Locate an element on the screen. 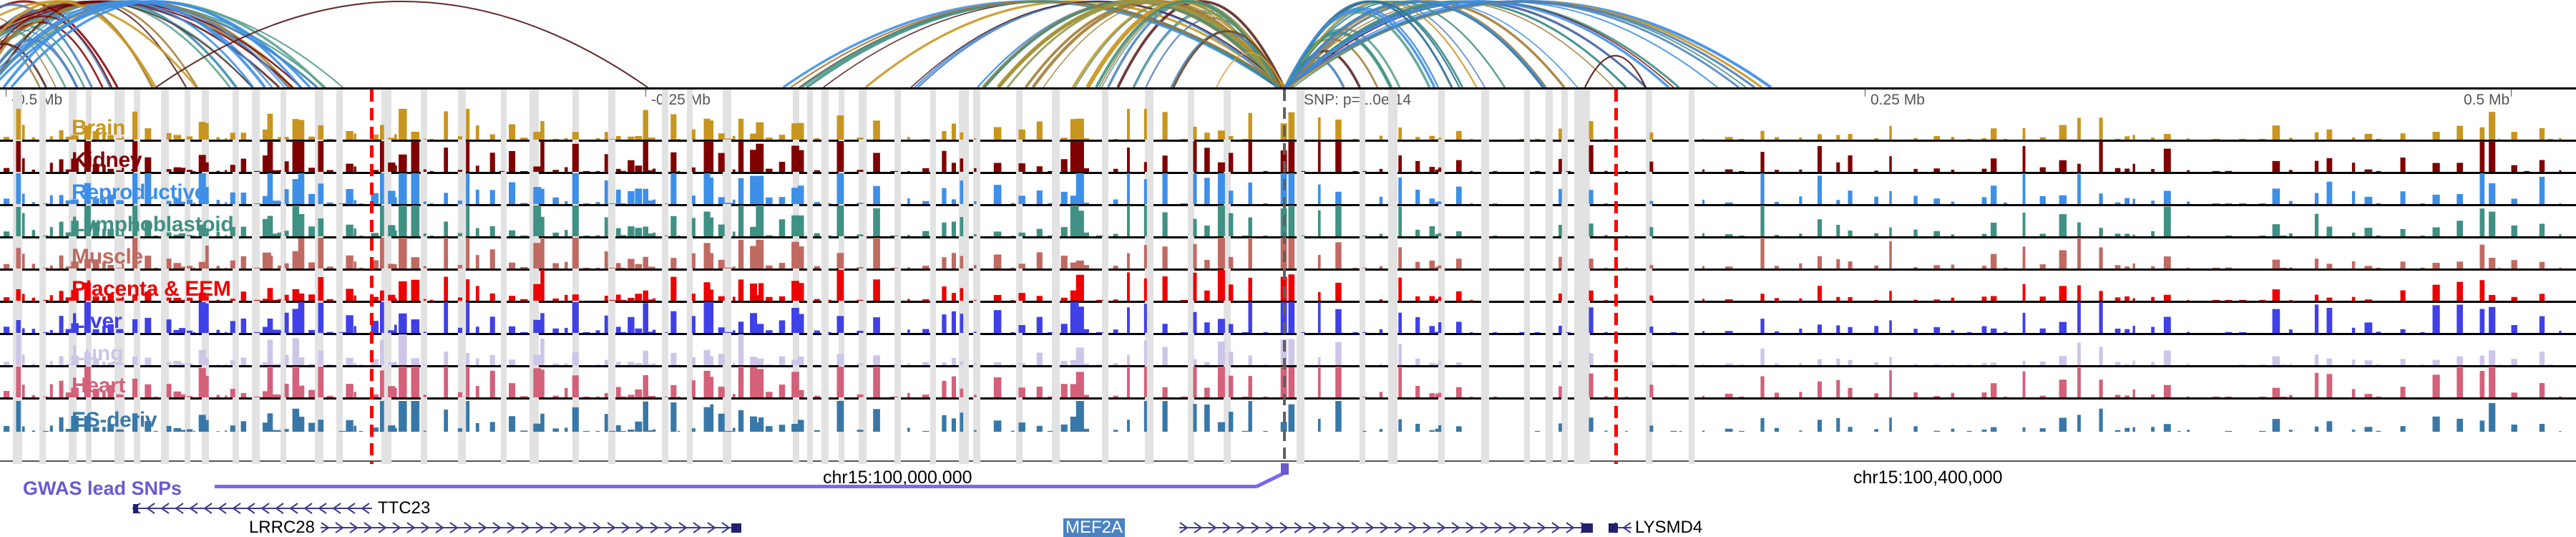  track-label-lymphoblastoid: Lymphoblastoid is located at coordinates (153, 224).